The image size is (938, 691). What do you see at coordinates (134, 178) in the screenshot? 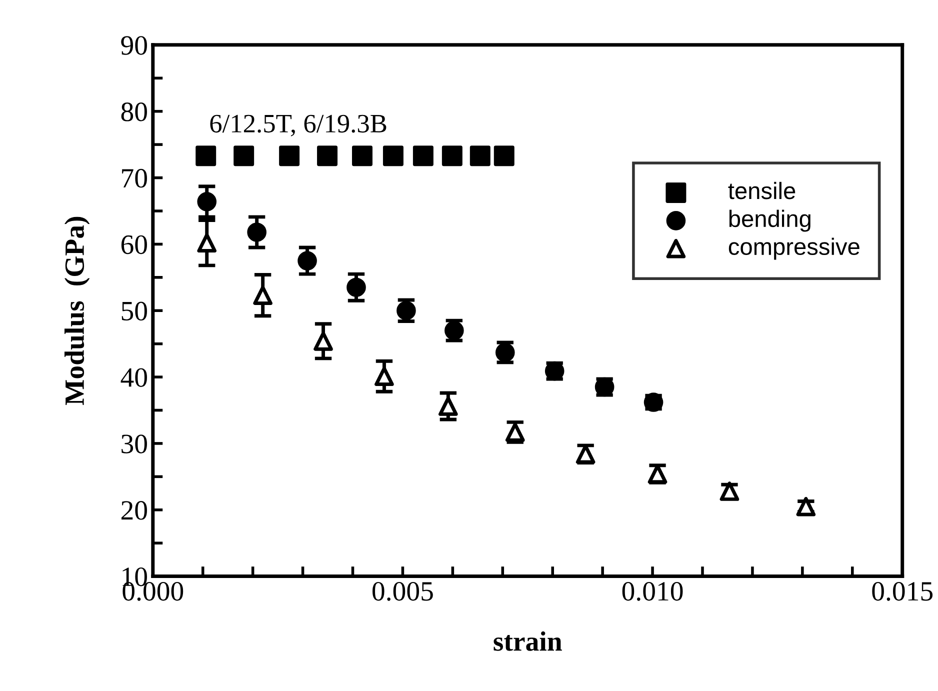
I see `y-tick-label: 70` at bounding box center [134, 178].